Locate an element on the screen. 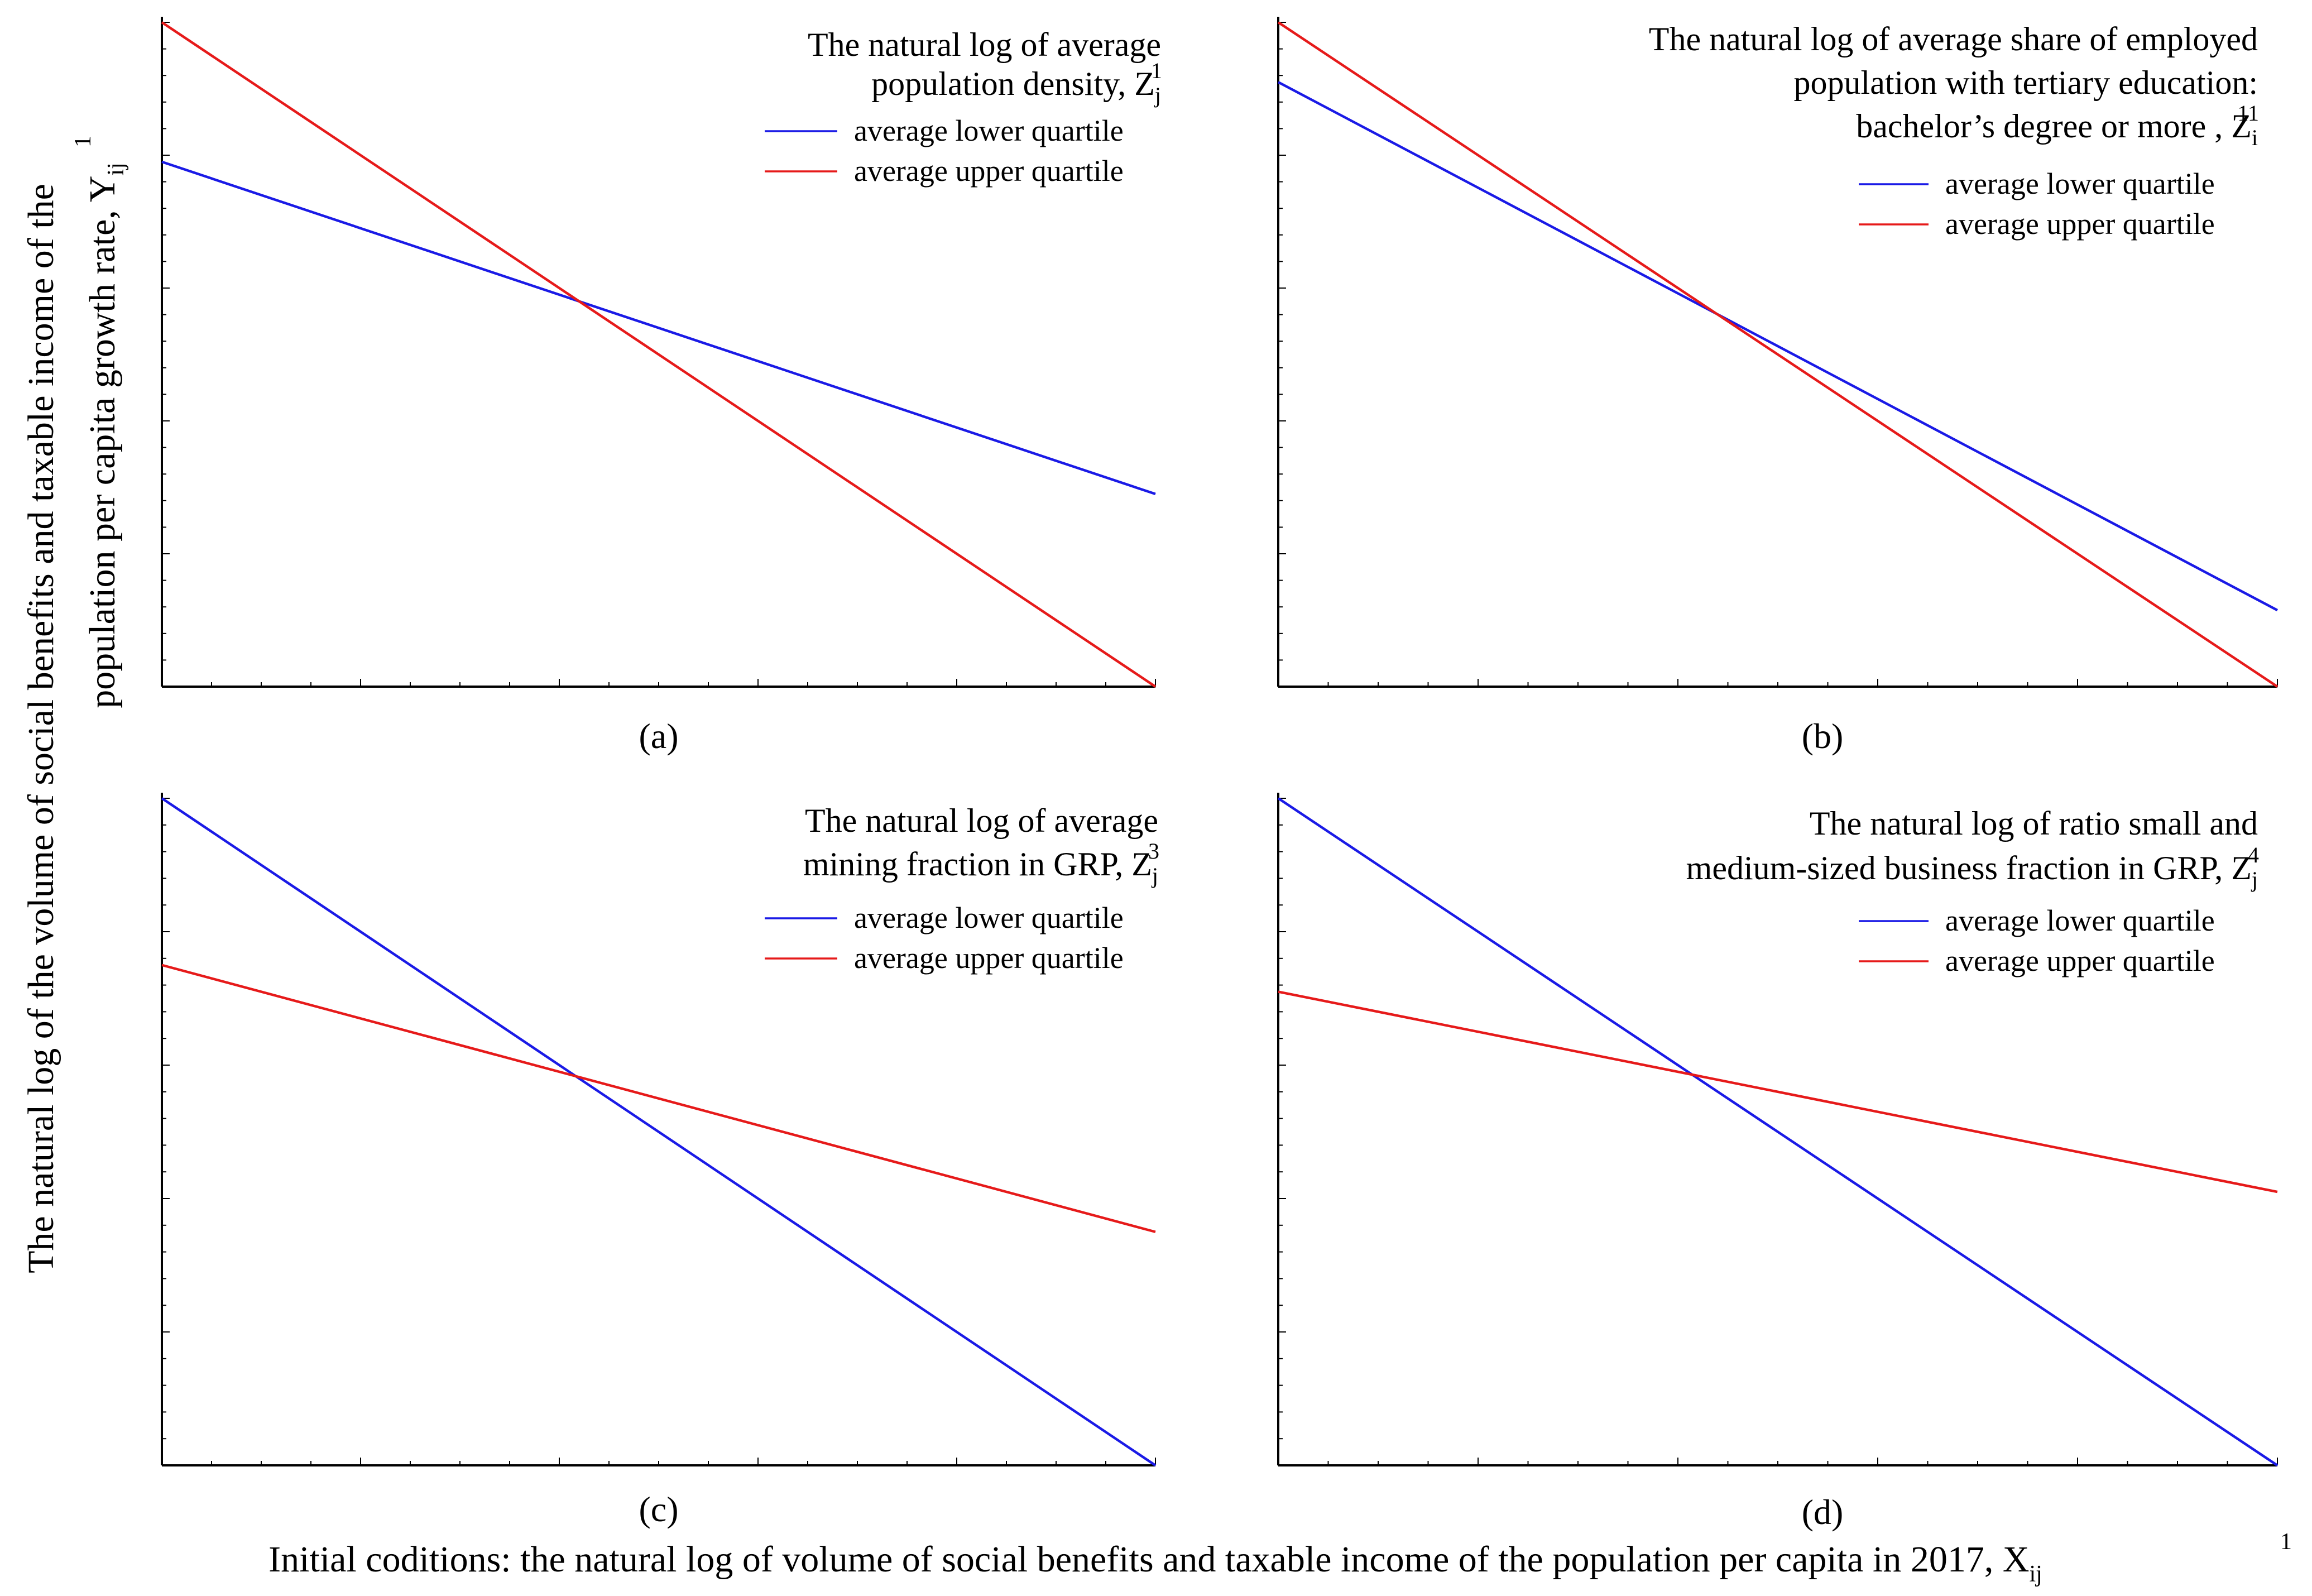  panel-label: (b) is located at coordinates (1823, 736).